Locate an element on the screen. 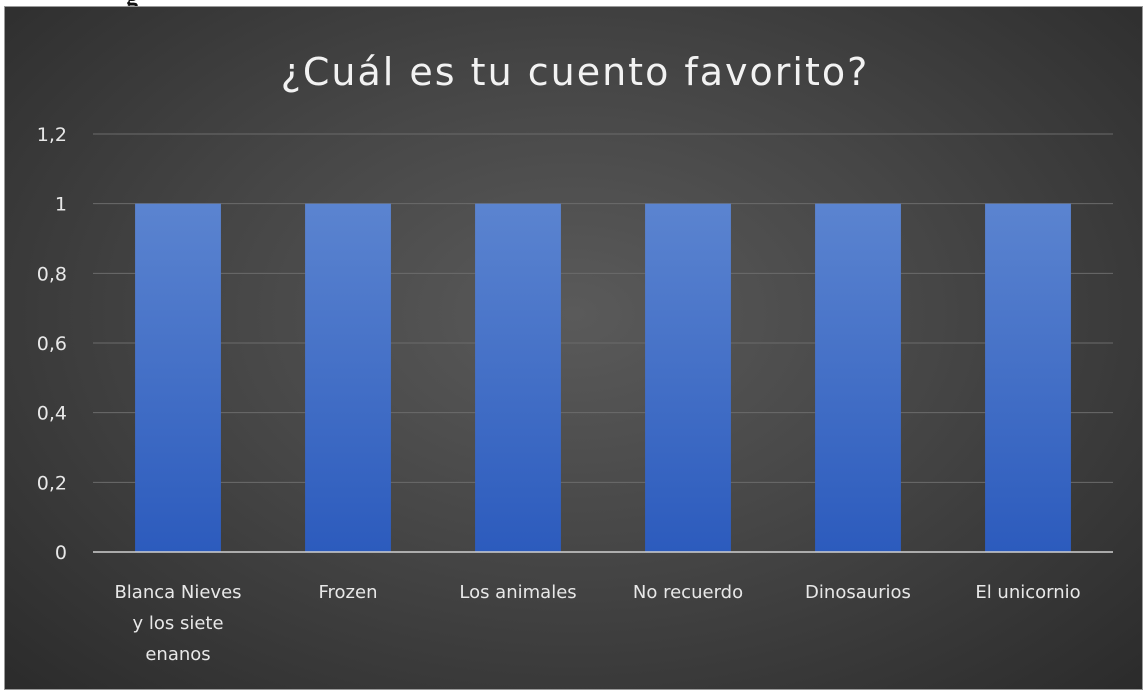 This screenshot has width=1147, height=690. y-axis-ticks: 0 0,2 0,4 0,6 0,8 1 1,2 is located at coordinates (52, 344).